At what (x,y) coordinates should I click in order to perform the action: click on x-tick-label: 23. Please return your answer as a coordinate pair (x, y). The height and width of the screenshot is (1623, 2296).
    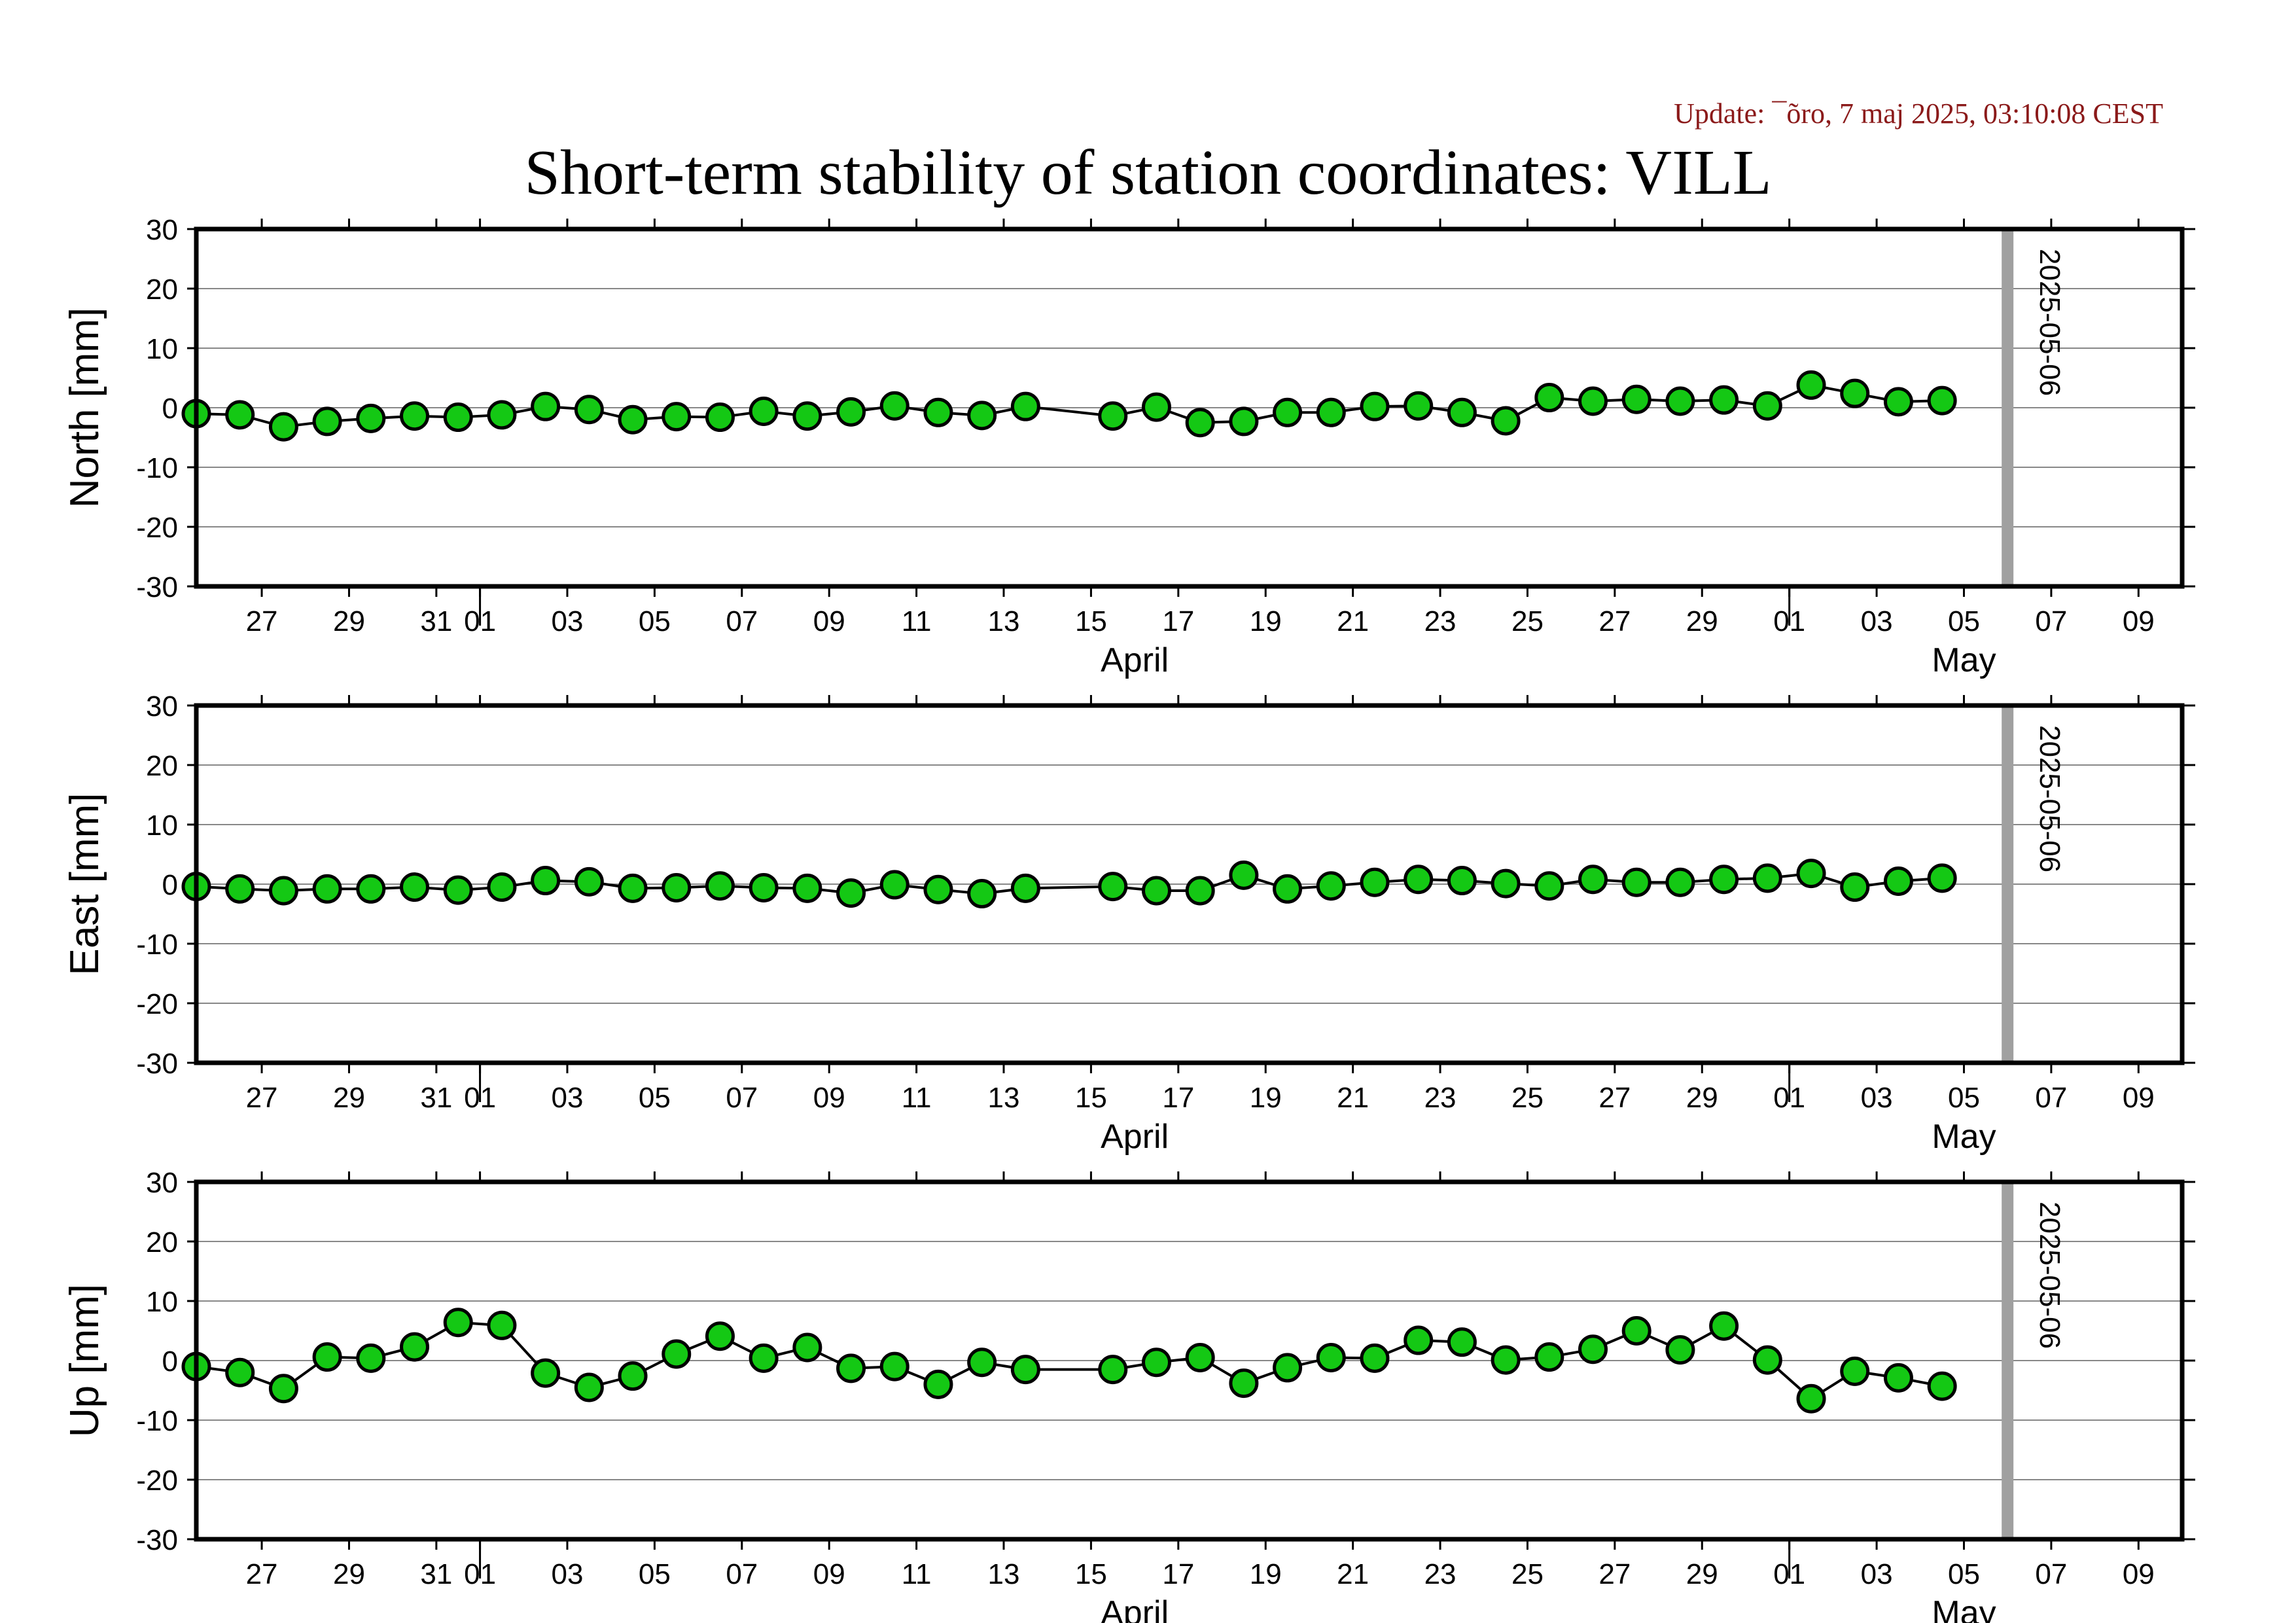
    Looking at the image, I should click on (1441, 1574).